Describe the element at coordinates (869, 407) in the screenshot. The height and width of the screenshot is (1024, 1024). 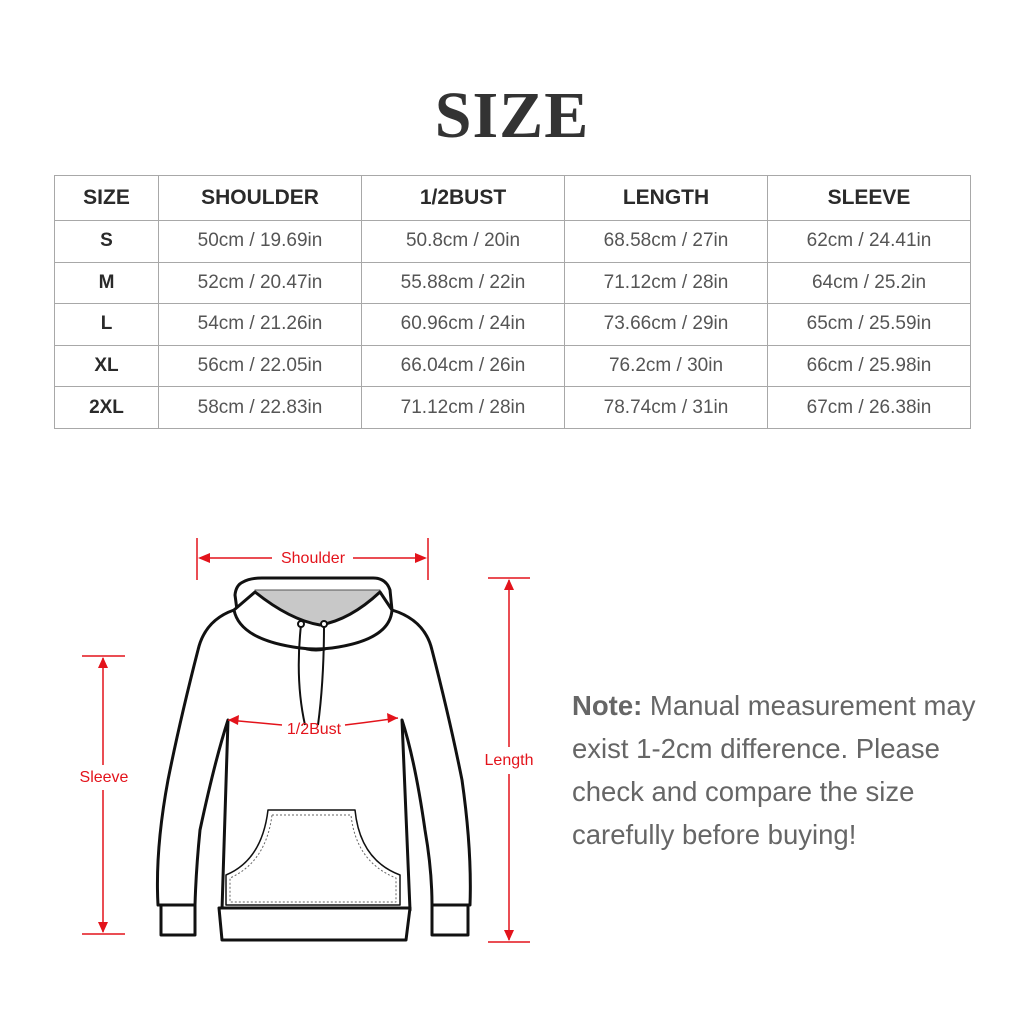
I see `sleeve-cell: 67cm / 26.38in` at that location.